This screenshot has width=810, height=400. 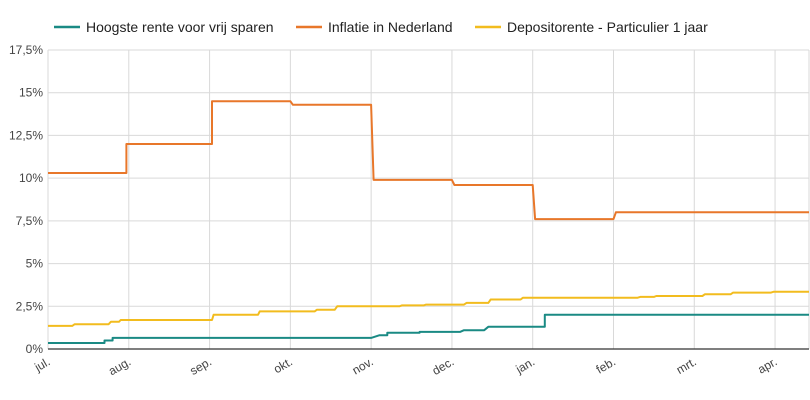 I want to click on x-tick-label: okt., so click(x=283, y=365).